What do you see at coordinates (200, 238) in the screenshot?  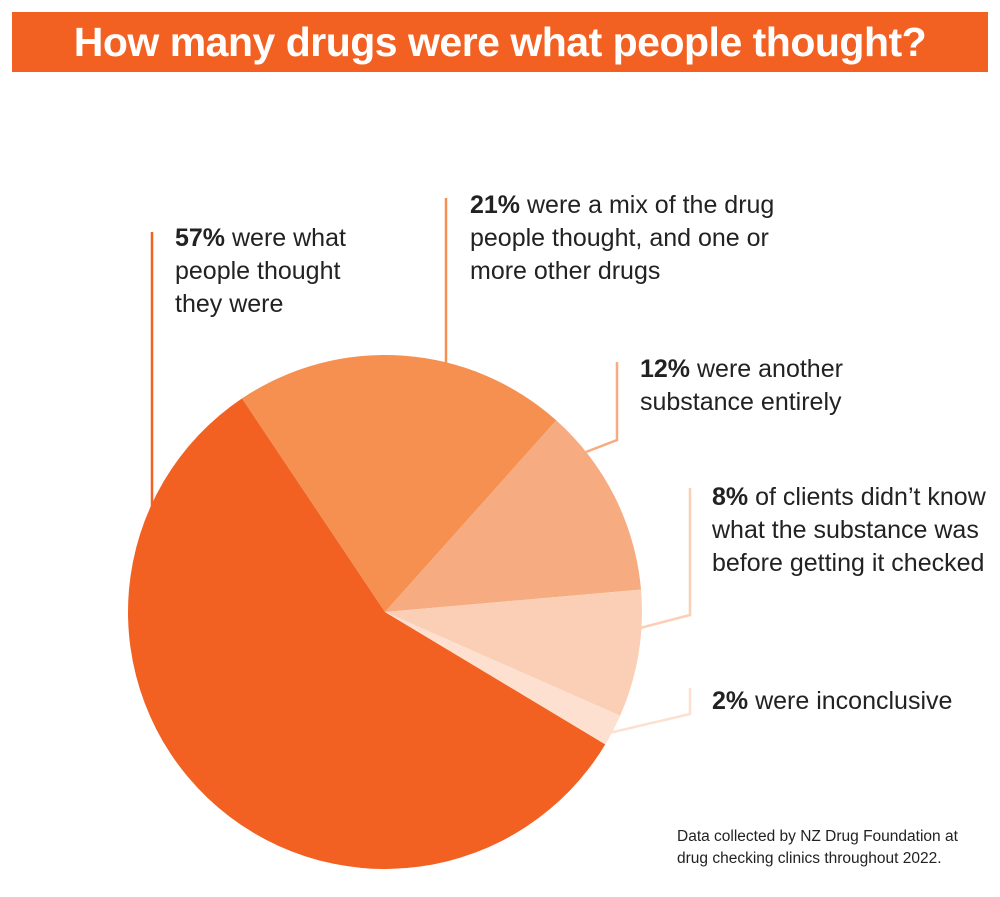 I see `value-label: 57%` at bounding box center [200, 238].